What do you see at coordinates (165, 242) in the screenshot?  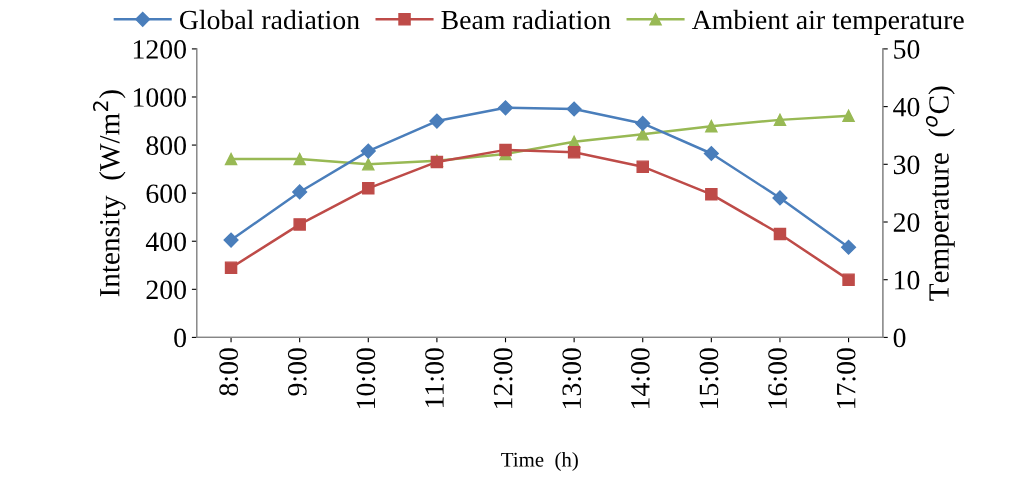 I see `y-tick-label: 400` at bounding box center [165, 242].